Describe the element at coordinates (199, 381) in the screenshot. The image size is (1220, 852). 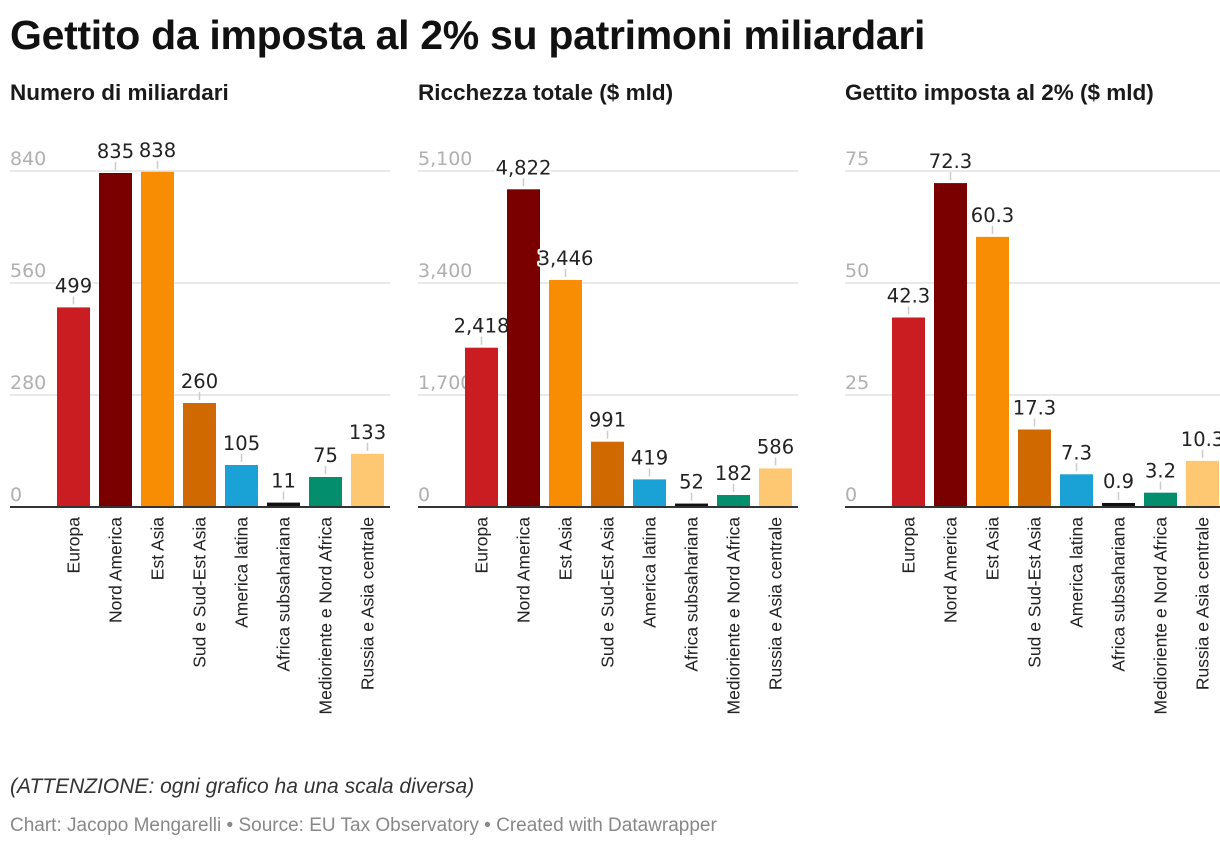
I see `data-label: 260` at that location.